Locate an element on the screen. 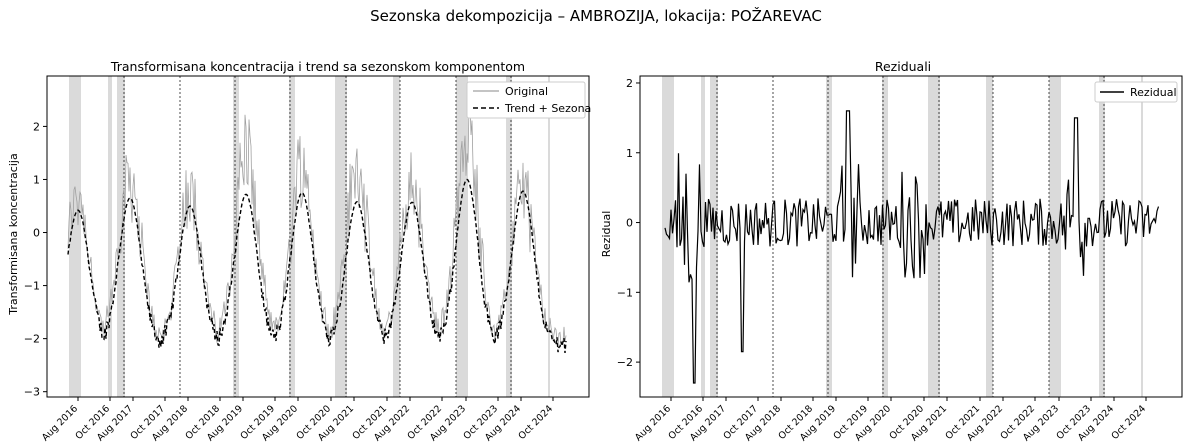  left-y-axis-label: Transformisana koncentracija is located at coordinates (13, 234).